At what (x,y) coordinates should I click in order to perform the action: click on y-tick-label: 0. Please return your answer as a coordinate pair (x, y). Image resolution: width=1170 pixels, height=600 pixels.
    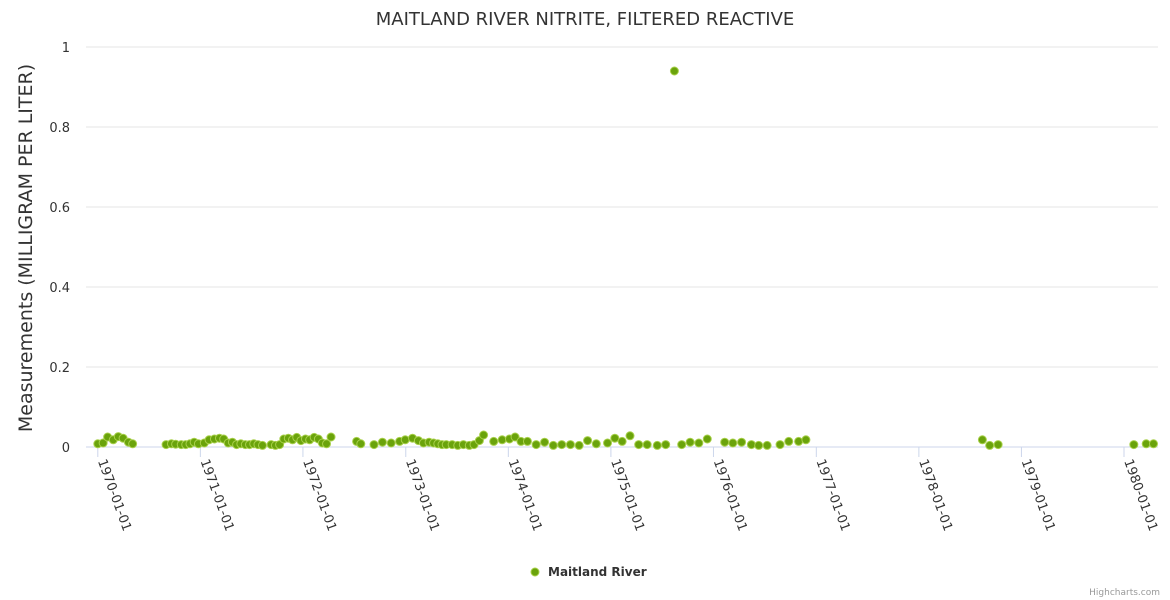
    Looking at the image, I should click on (66, 448).